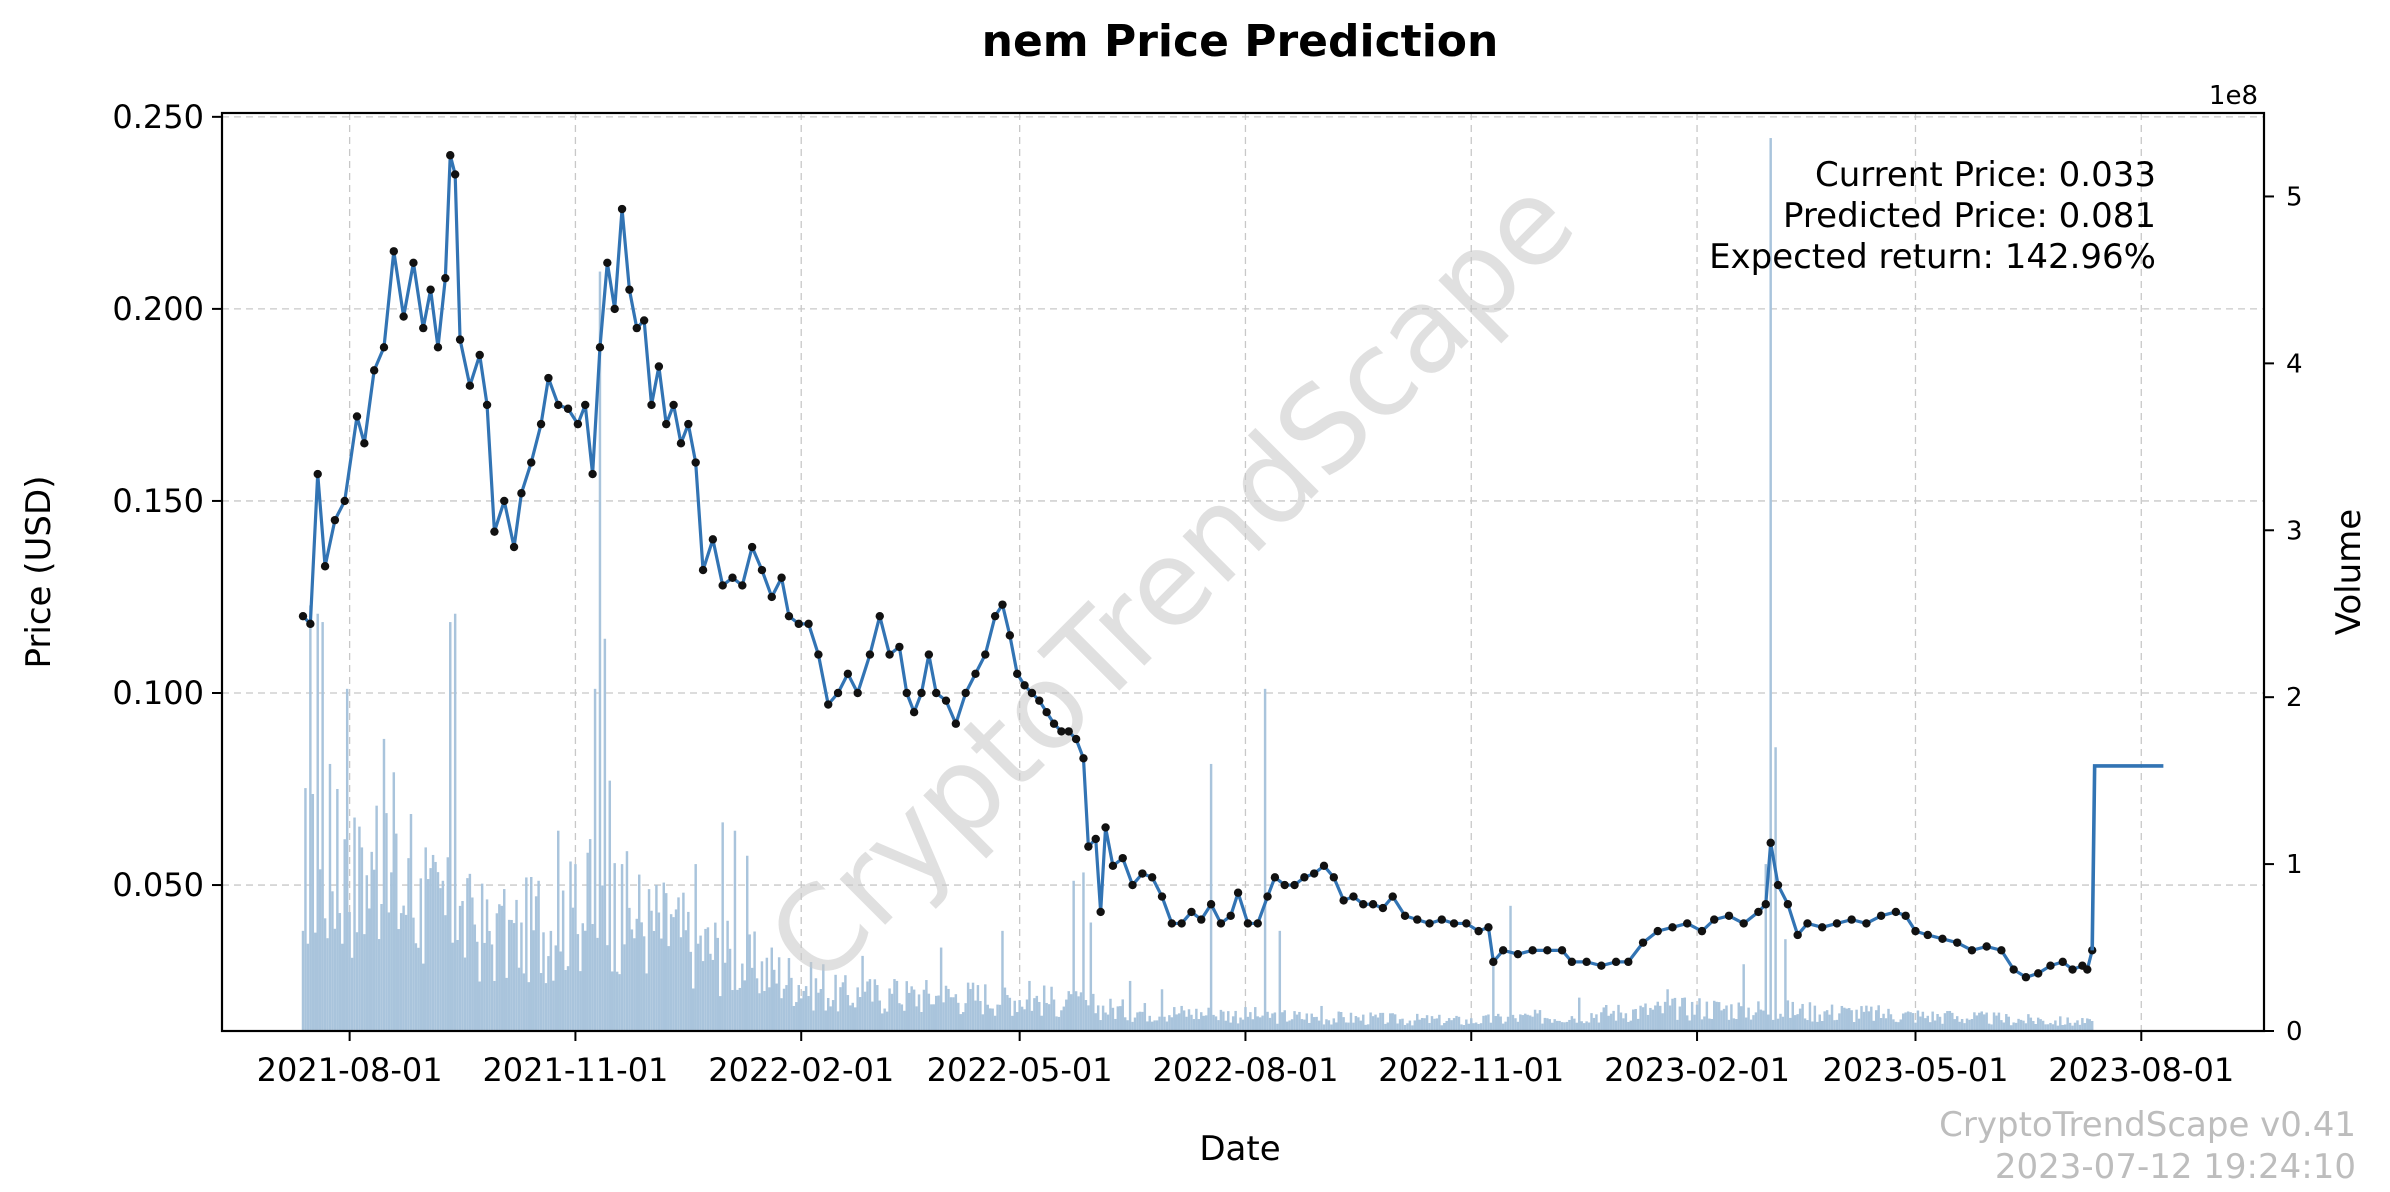  I want to click on x-tick-label: 2023-05-01, so click(1916, 1070).